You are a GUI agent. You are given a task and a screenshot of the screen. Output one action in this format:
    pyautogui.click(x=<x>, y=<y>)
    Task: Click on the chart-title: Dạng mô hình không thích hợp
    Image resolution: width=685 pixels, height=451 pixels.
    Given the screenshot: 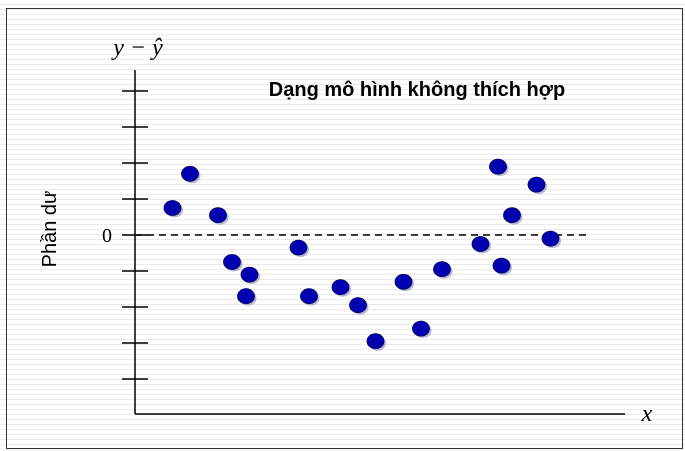 What is the action you would take?
    pyautogui.click(x=417, y=90)
    